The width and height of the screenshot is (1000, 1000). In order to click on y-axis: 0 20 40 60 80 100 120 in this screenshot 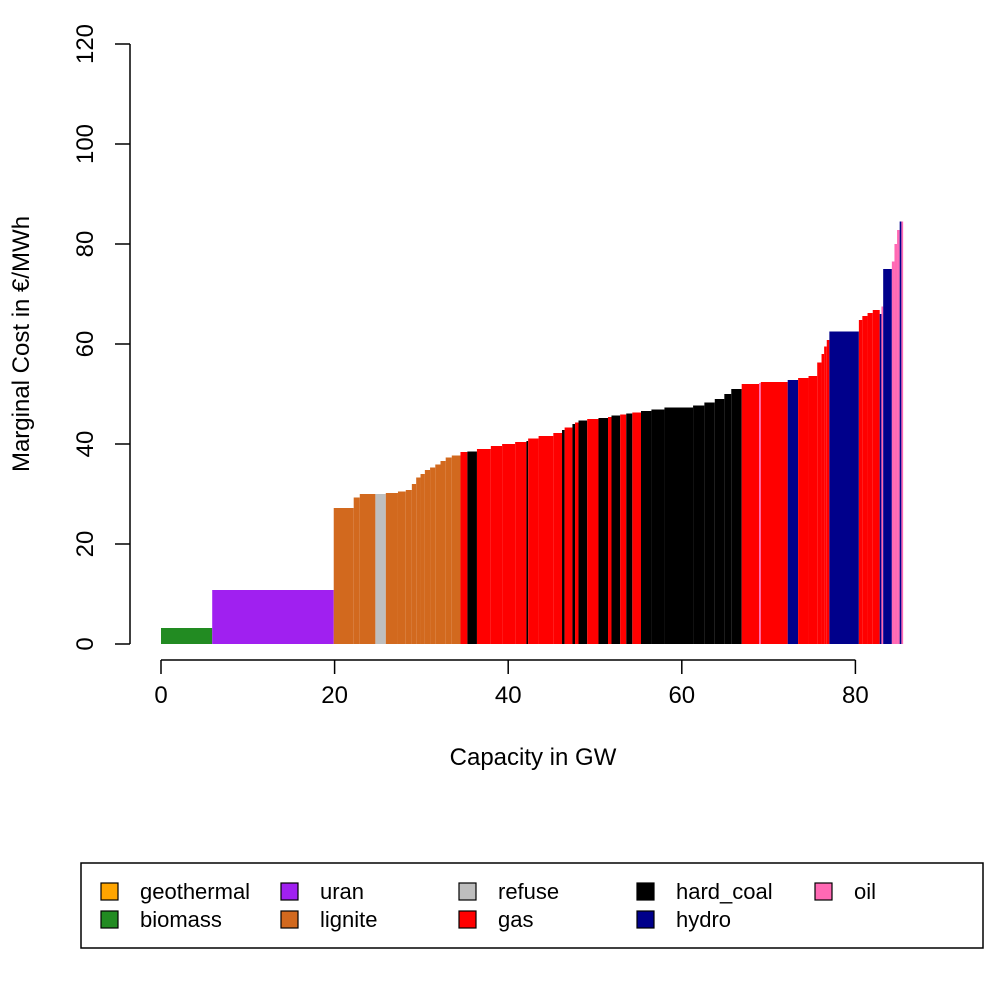, I will do `click(101, 337)`.